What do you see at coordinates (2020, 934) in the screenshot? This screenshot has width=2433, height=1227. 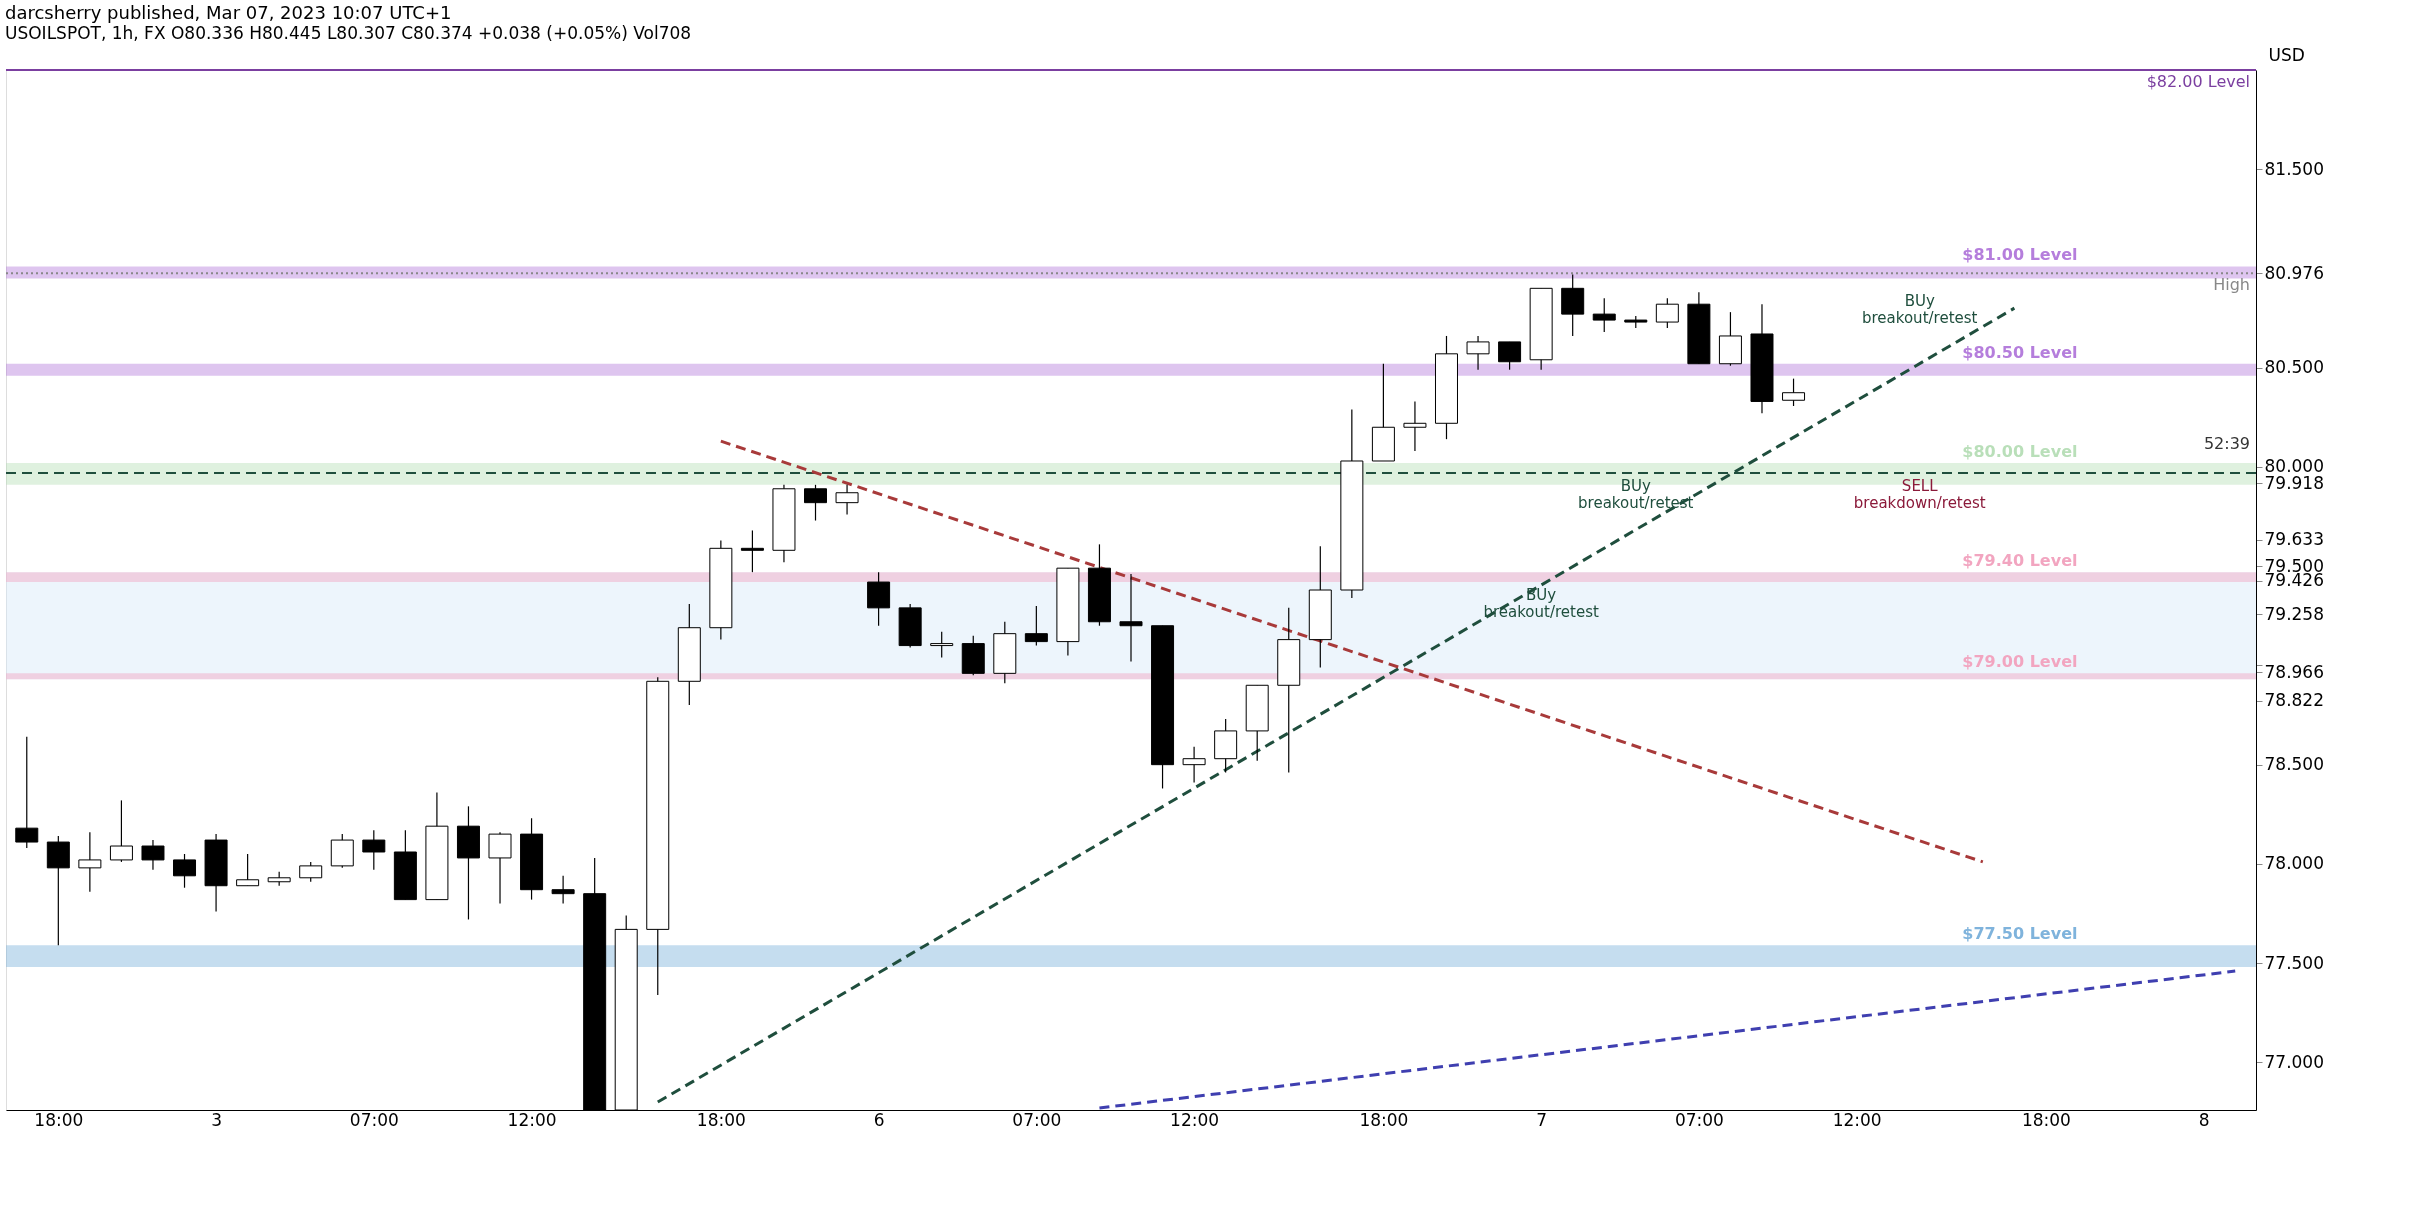 I see `band-label: $77.50 Level` at bounding box center [2020, 934].